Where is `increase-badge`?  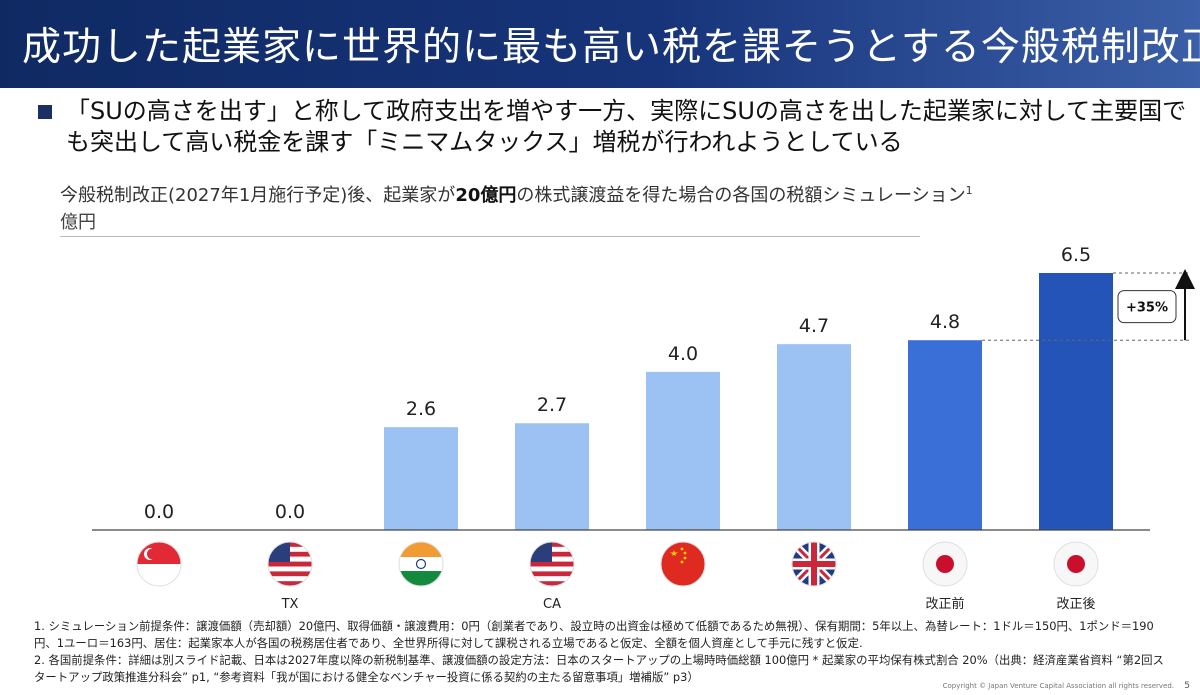
increase-badge is located at coordinates (1147, 307).